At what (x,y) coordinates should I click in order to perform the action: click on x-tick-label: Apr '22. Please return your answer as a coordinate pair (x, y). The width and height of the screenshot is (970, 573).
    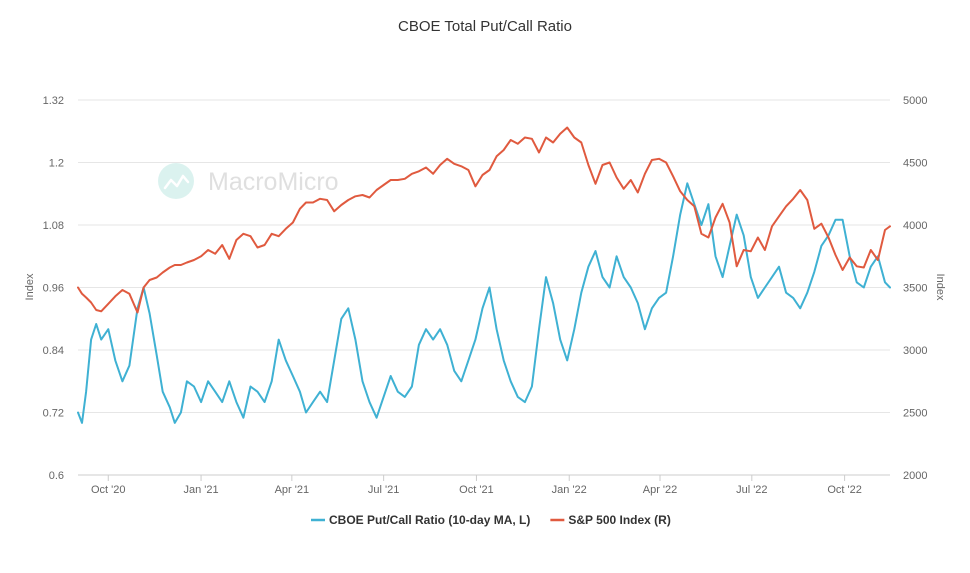
    Looking at the image, I should click on (660, 490).